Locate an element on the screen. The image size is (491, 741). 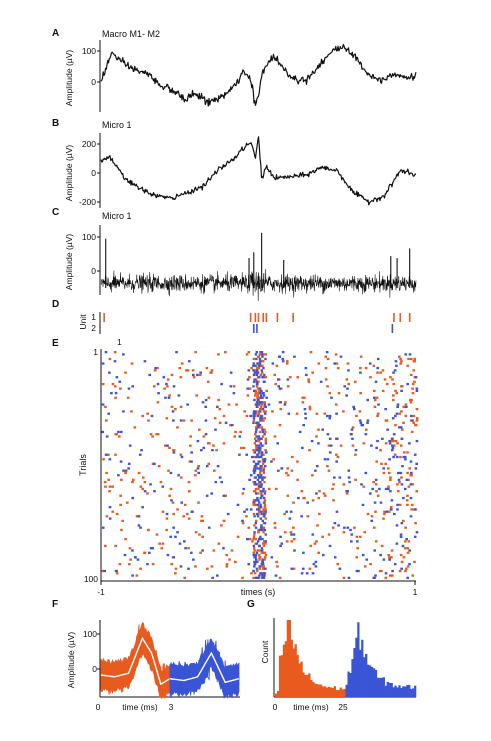
panel-c-tick-100: 100 is located at coordinates (89, 237).